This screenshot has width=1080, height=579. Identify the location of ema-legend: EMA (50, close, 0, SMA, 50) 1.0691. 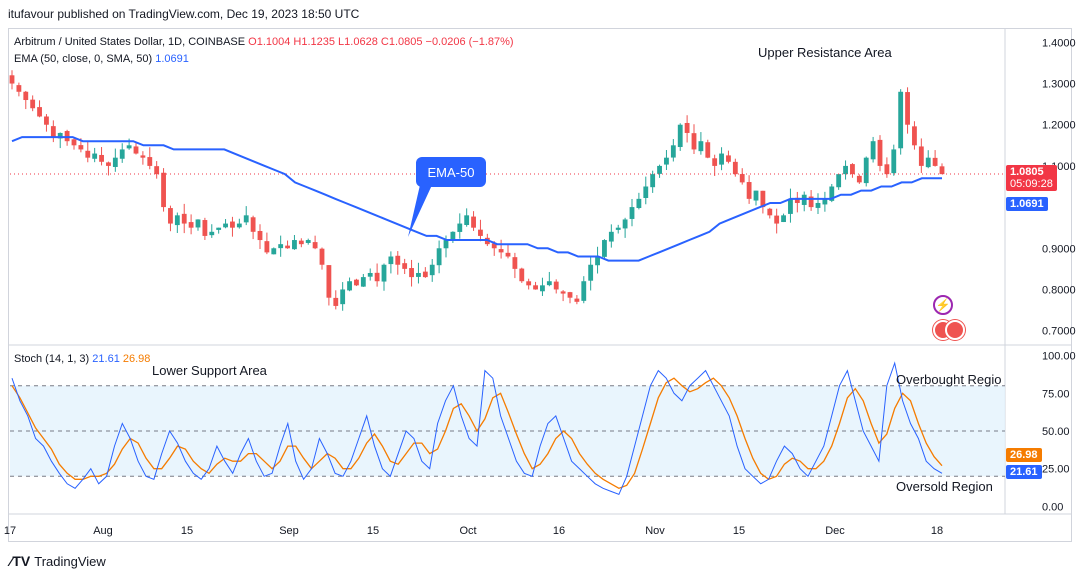
(101, 59).